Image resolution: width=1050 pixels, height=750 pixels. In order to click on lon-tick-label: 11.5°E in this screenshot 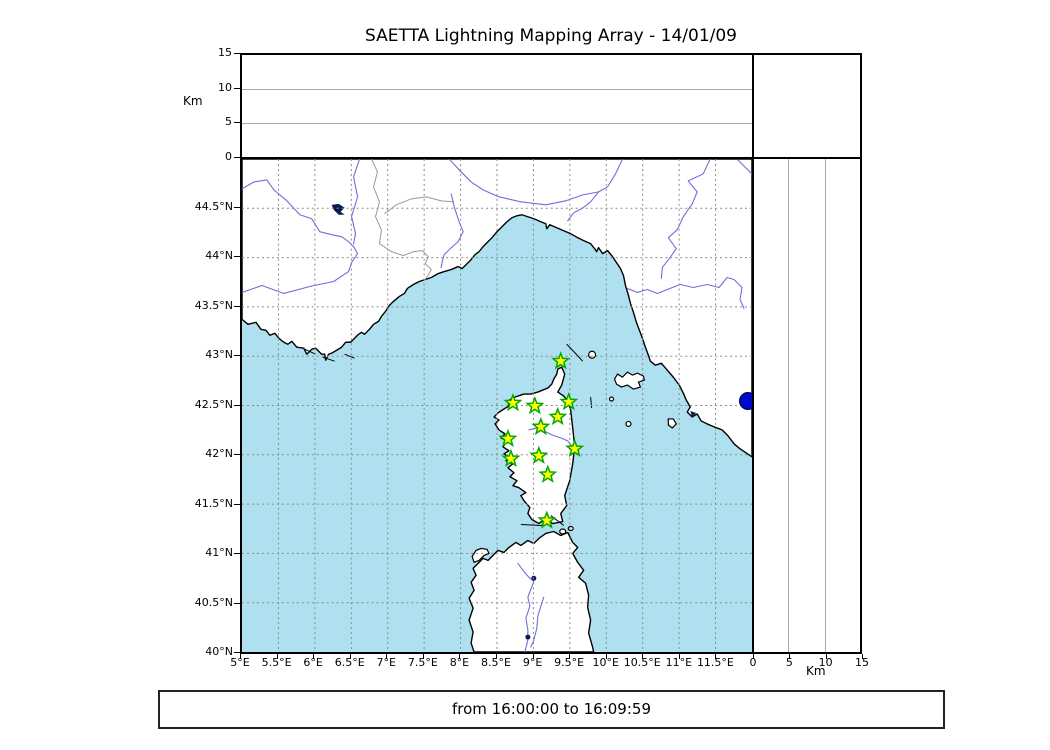, I will do `click(715, 662)`.